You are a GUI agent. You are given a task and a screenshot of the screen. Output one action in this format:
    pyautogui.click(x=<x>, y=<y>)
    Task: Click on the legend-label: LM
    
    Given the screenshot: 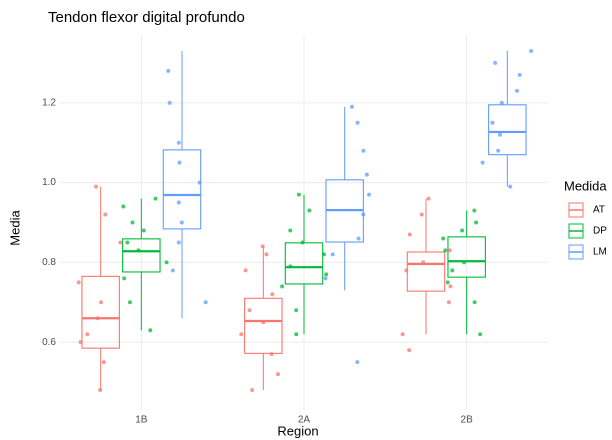 What is the action you would take?
    pyautogui.click(x=600, y=252)
    